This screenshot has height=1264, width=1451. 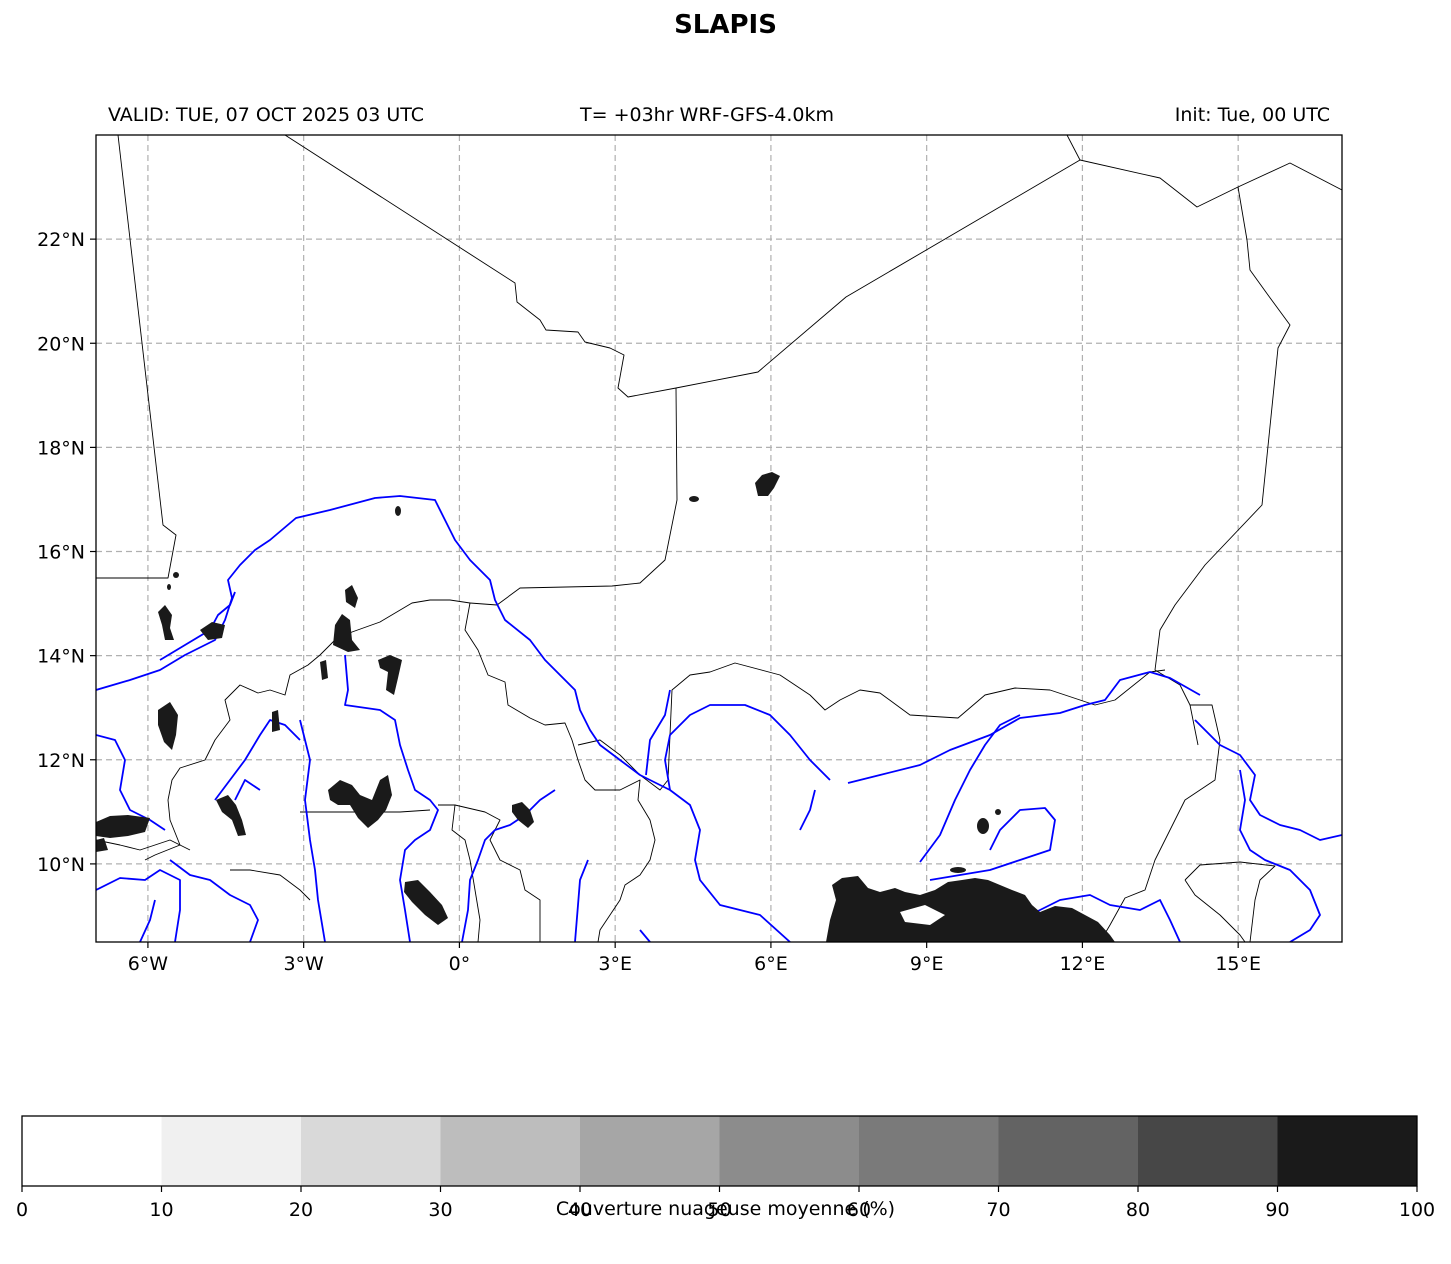 I want to click on river-oti, so click(x=508, y=865).